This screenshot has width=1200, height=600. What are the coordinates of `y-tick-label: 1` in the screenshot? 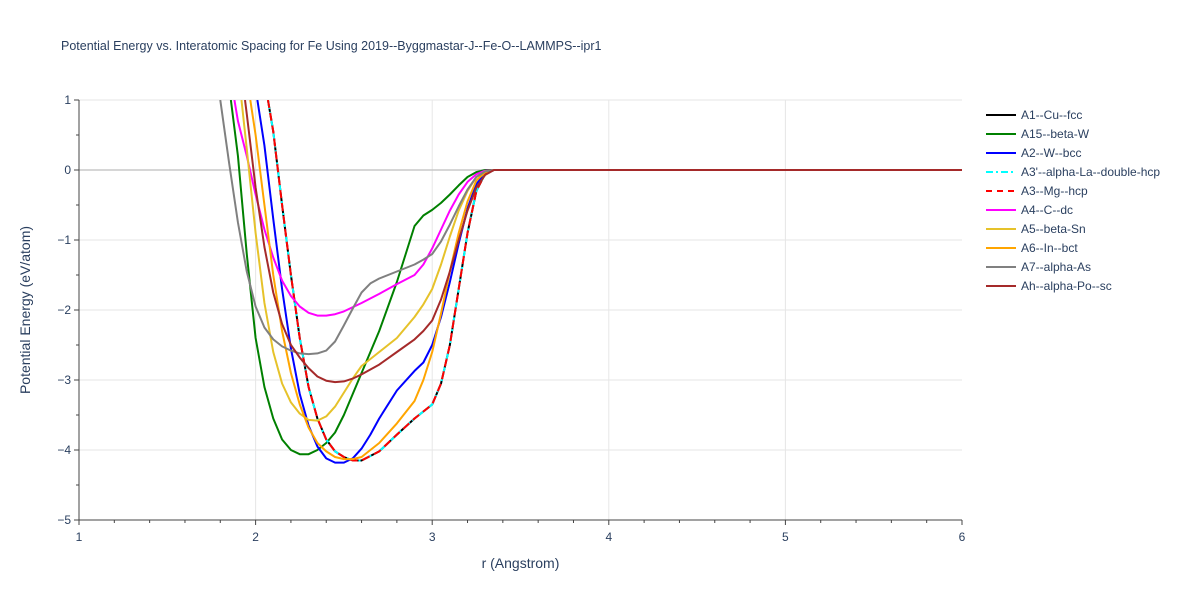 It's located at (67, 100).